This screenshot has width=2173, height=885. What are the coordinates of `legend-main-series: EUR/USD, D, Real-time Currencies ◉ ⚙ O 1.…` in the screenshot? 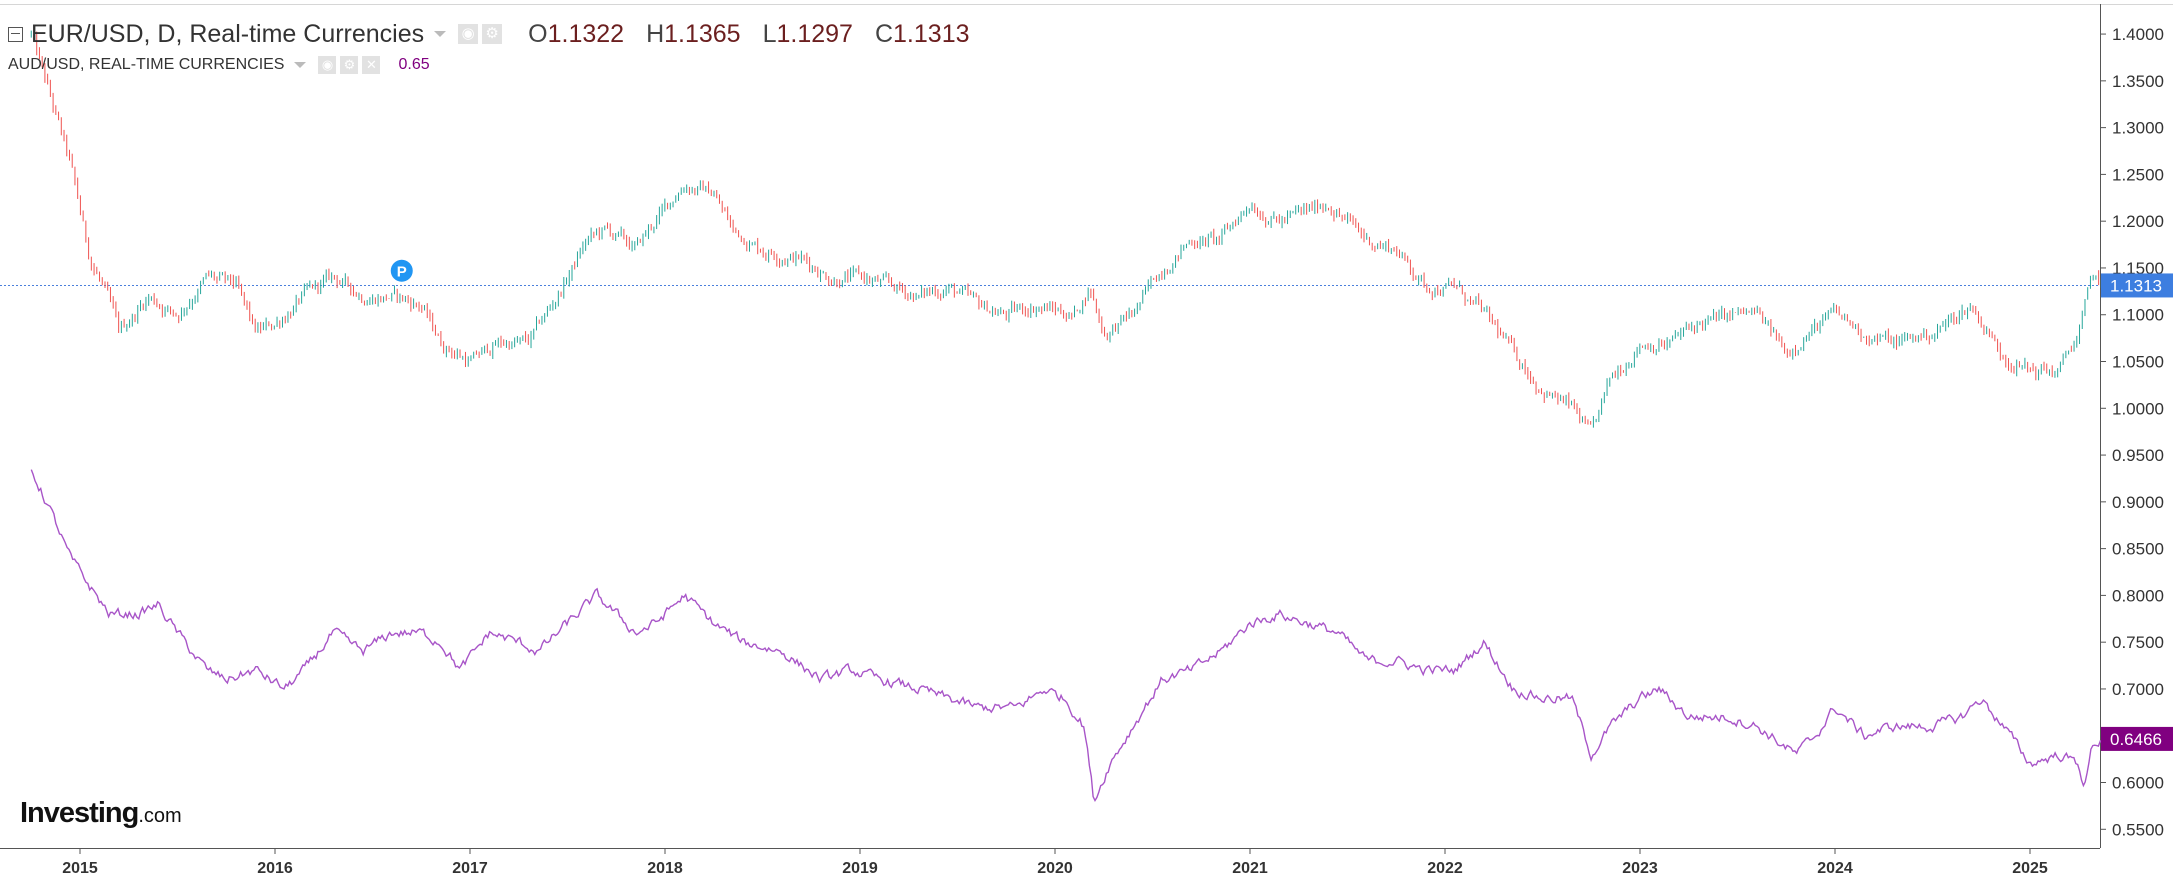 It's located at (489, 34).